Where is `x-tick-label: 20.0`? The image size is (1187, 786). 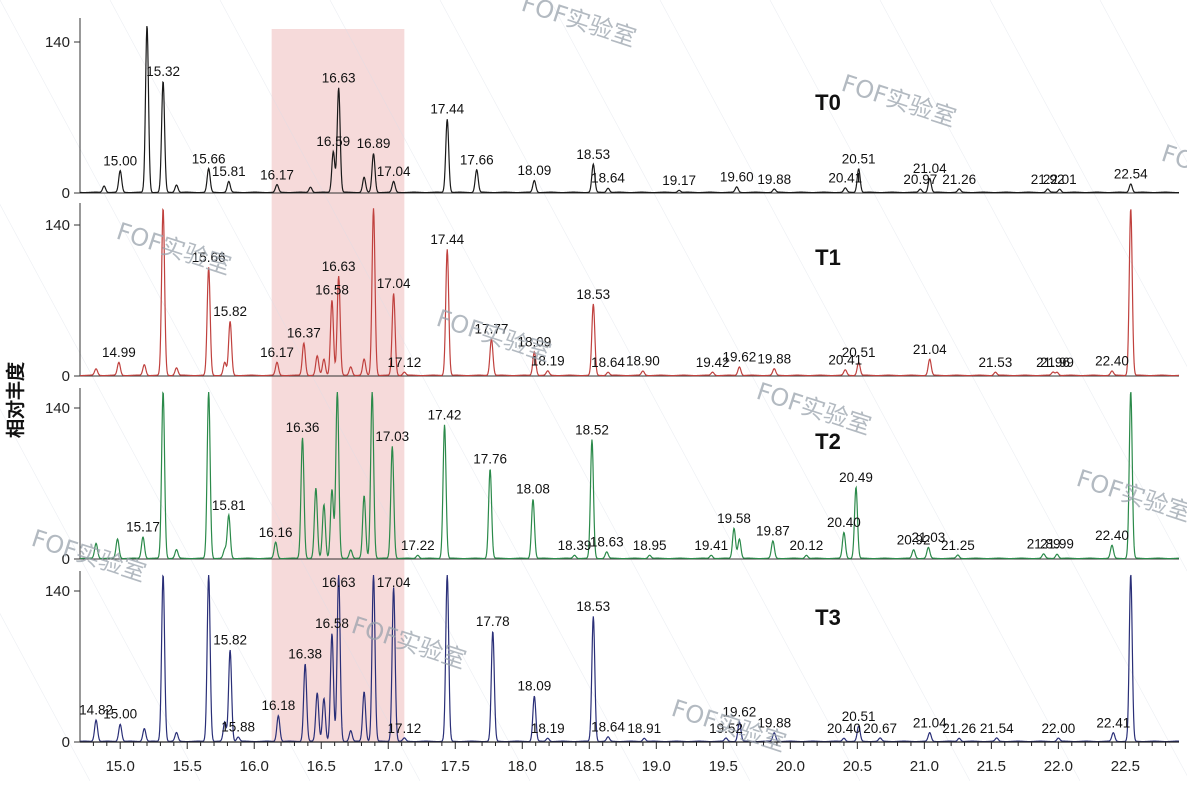 x-tick-label: 20.0 is located at coordinates (790, 766).